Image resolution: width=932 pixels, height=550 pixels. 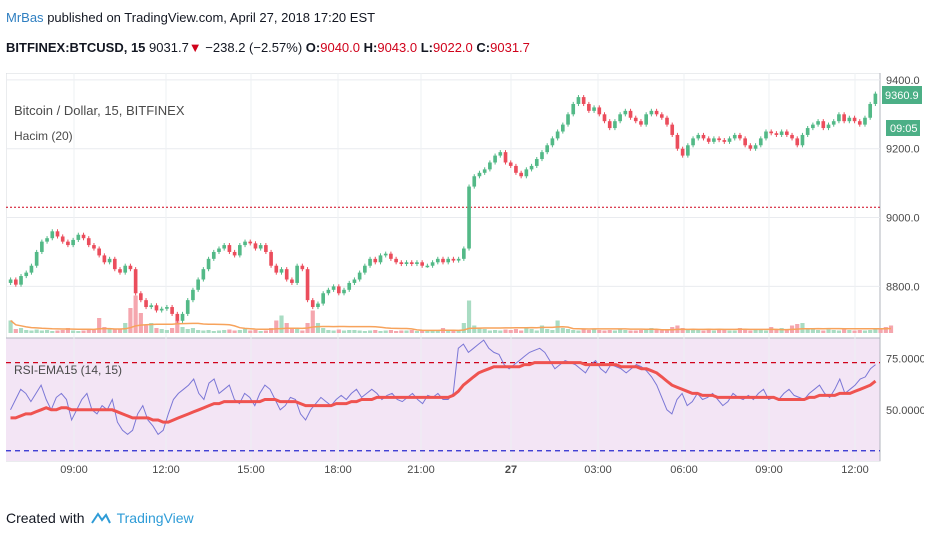 I want to click on price-tick-label: 9000.0, so click(x=903, y=219).